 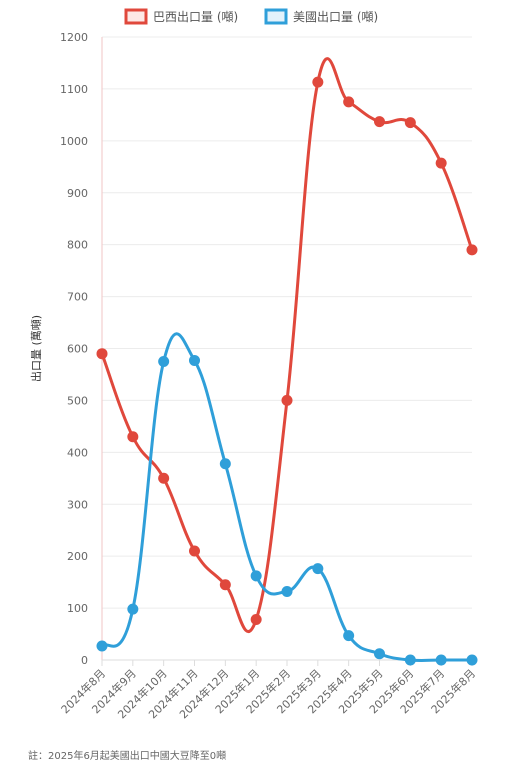 What do you see at coordinates (335, 17) in the screenshot?
I see `legend-label: 美國出口量 (噸)` at bounding box center [335, 17].